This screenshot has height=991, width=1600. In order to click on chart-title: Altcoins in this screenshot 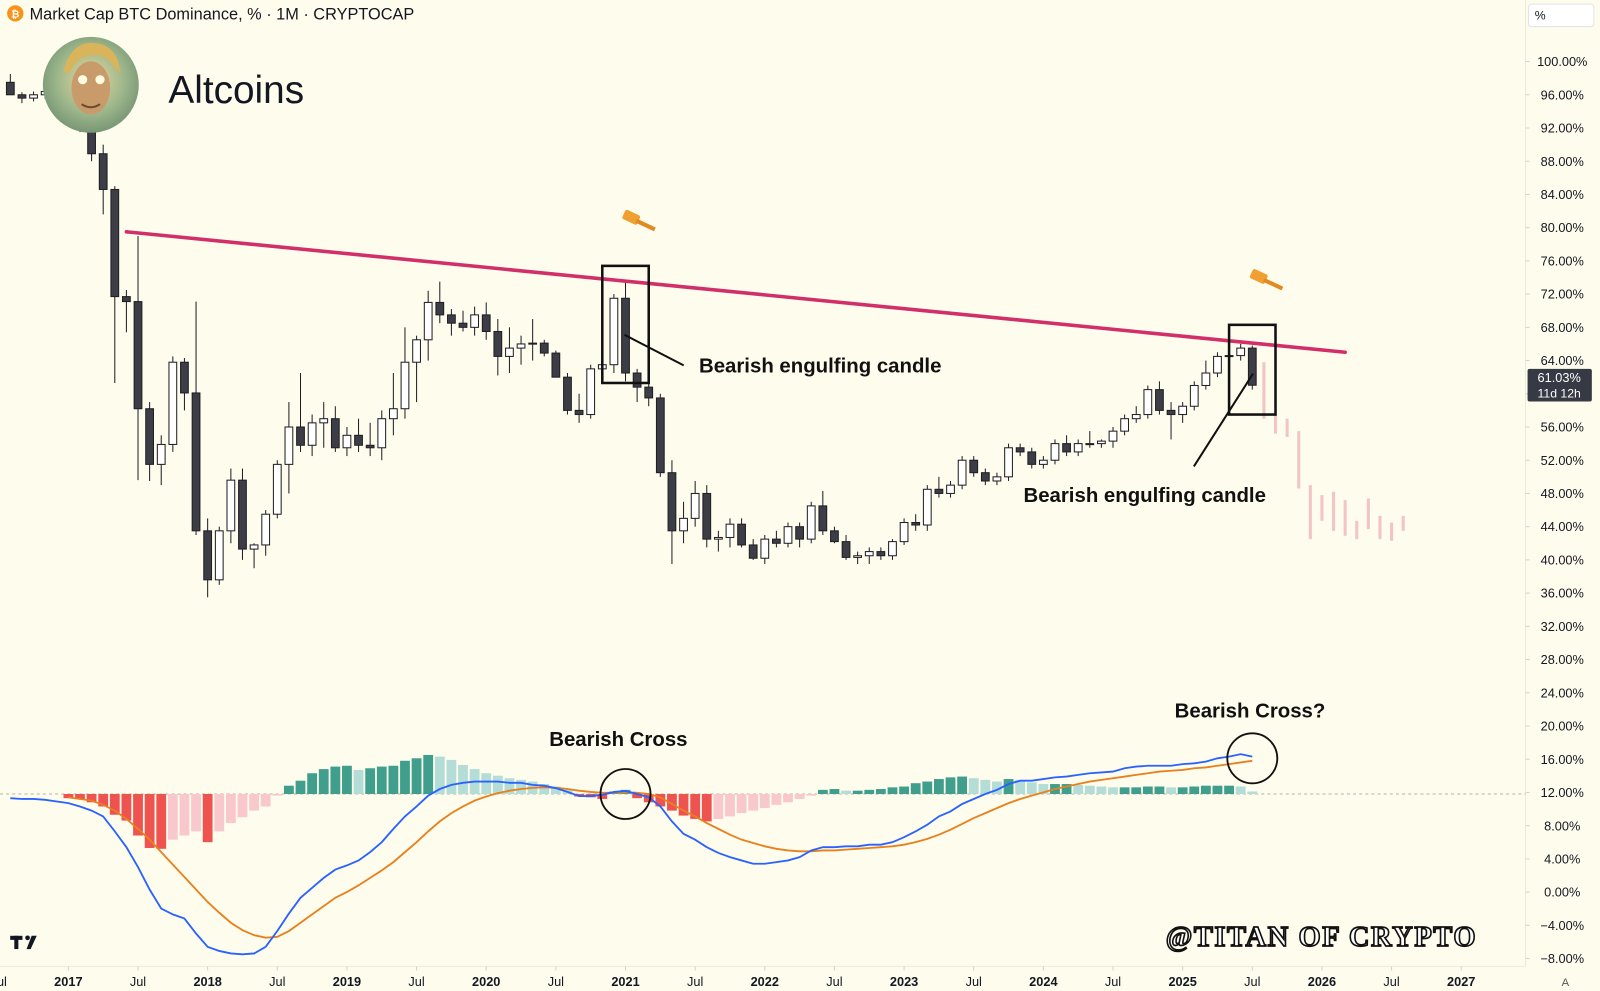, I will do `click(236, 90)`.